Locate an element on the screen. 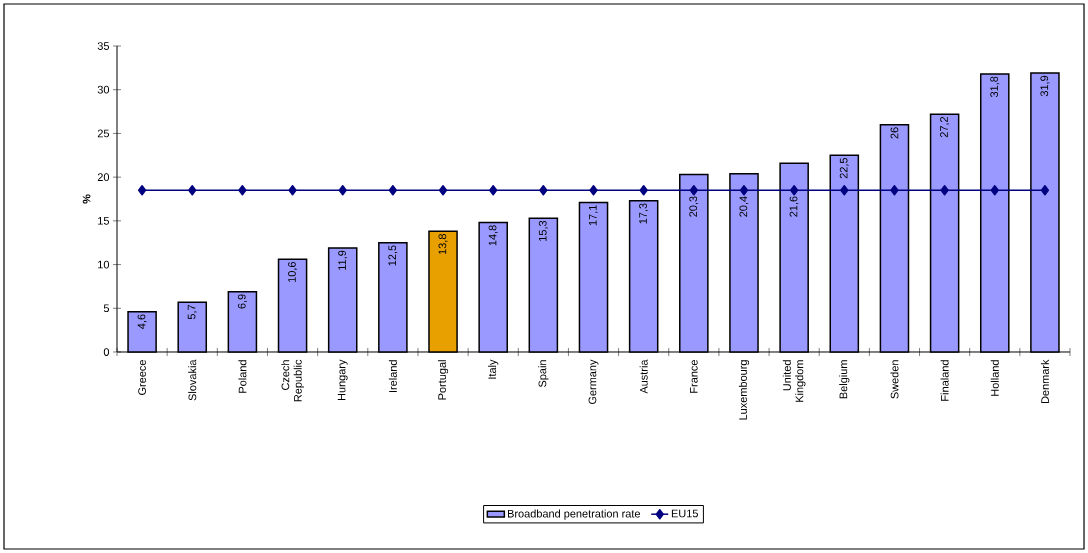 This screenshot has width=1088, height=553. x-tick-label: Germany is located at coordinates (593, 382).